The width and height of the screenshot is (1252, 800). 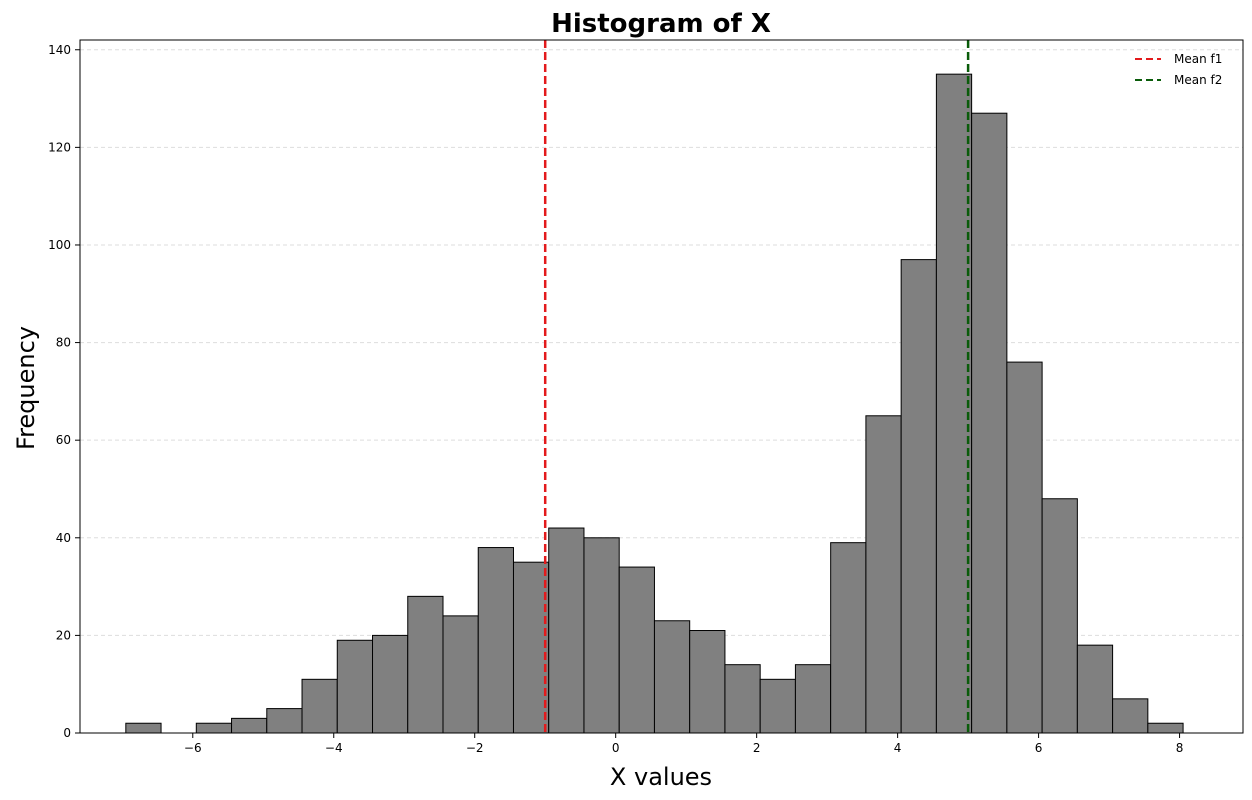 What do you see at coordinates (1180, 748) in the screenshot?
I see `x-tick-label: 8` at bounding box center [1180, 748].